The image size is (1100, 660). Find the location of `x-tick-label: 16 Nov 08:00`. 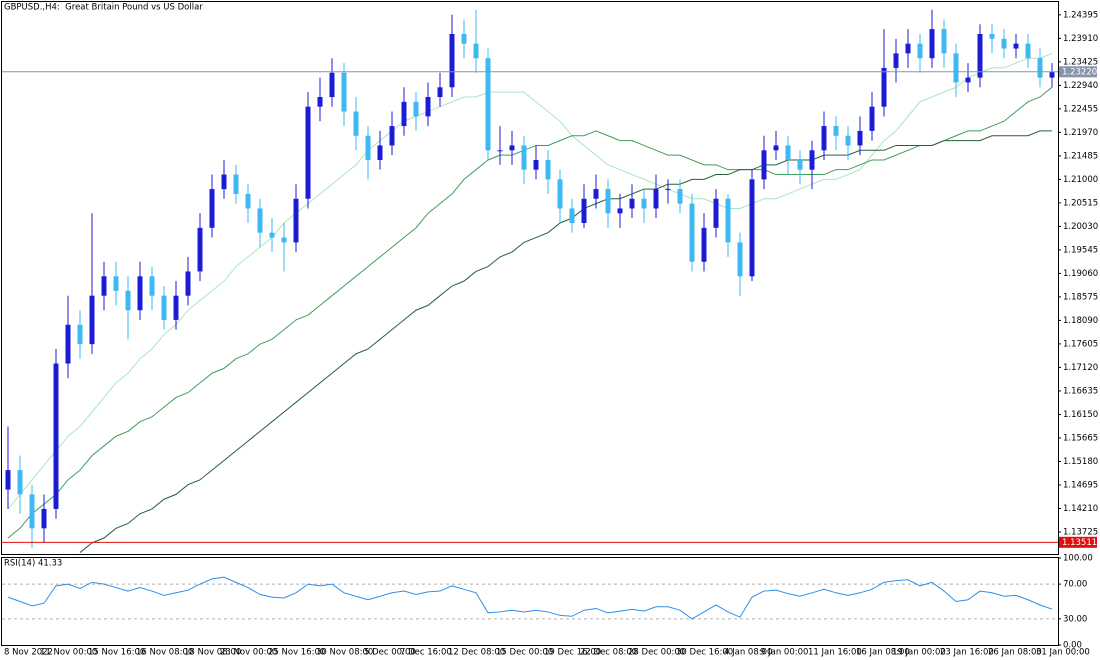

x-tick-label: 16 Nov 08:00 is located at coordinates (164, 653).